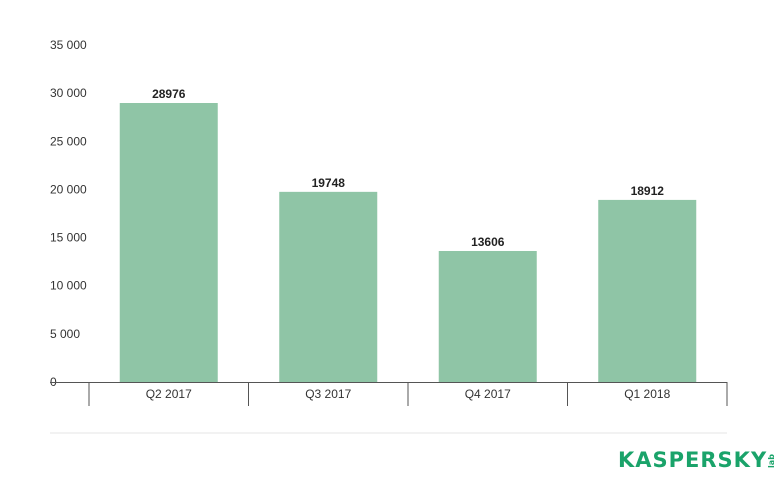 This screenshot has width=777, height=500. I want to click on data-label: 13606, so click(488, 242).